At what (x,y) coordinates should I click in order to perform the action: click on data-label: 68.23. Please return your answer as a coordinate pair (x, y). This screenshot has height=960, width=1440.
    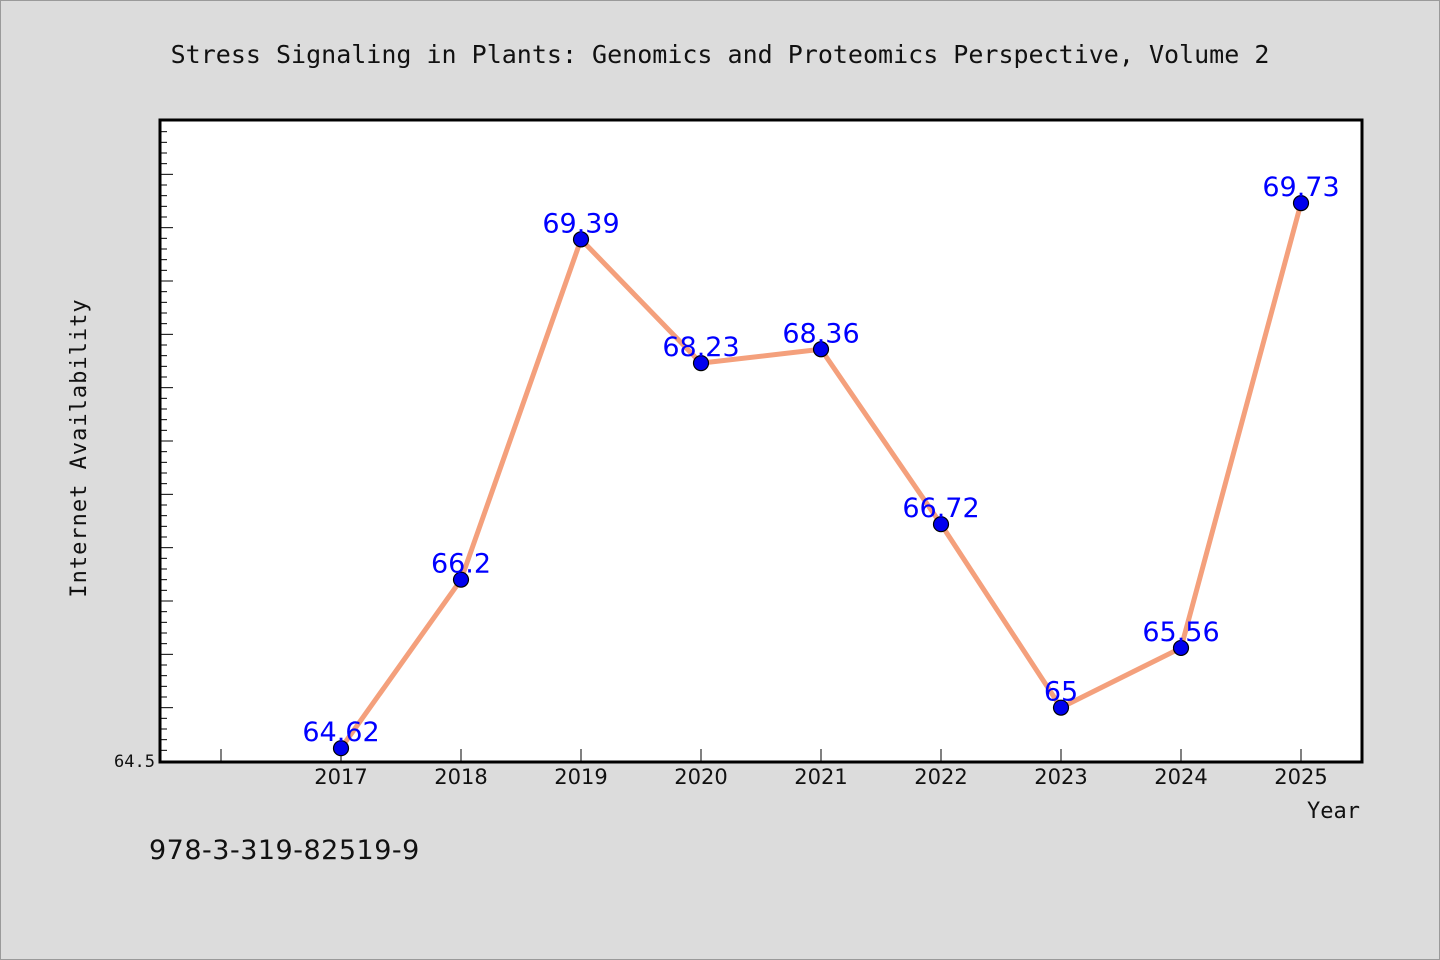
    Looking at the image, I should click on (700, 347).